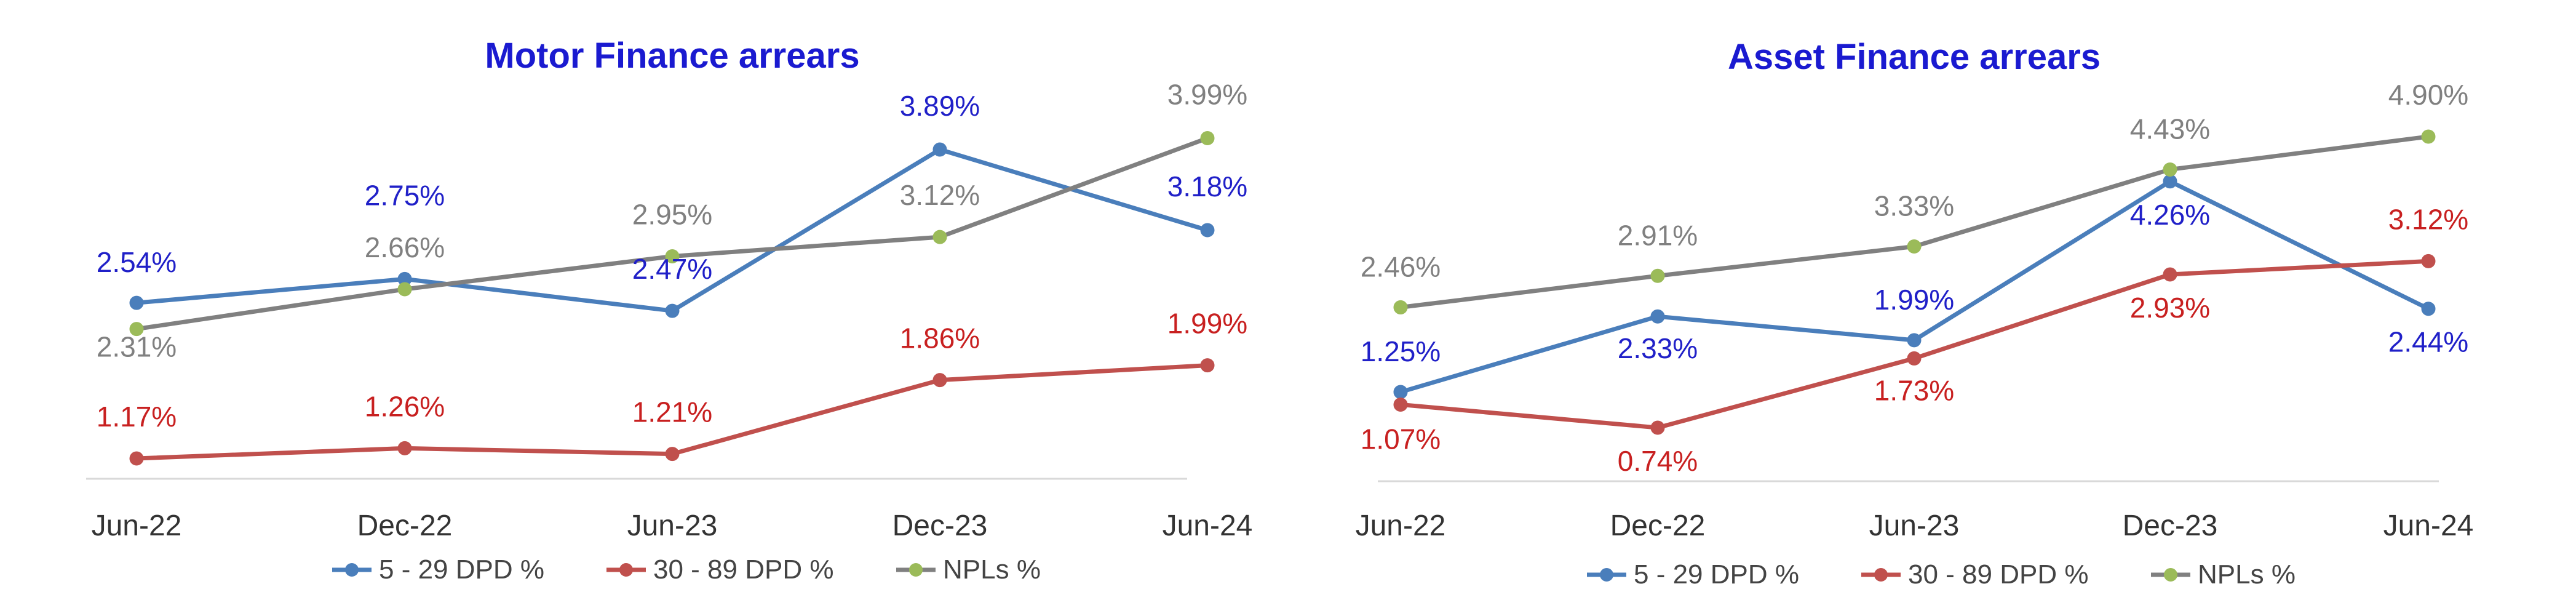 The image size is (2576, 616). What do you see at coordinates (405, 195) in the screenshot?
I see `data-label: 2.75%` at bounding box center [405, 195].